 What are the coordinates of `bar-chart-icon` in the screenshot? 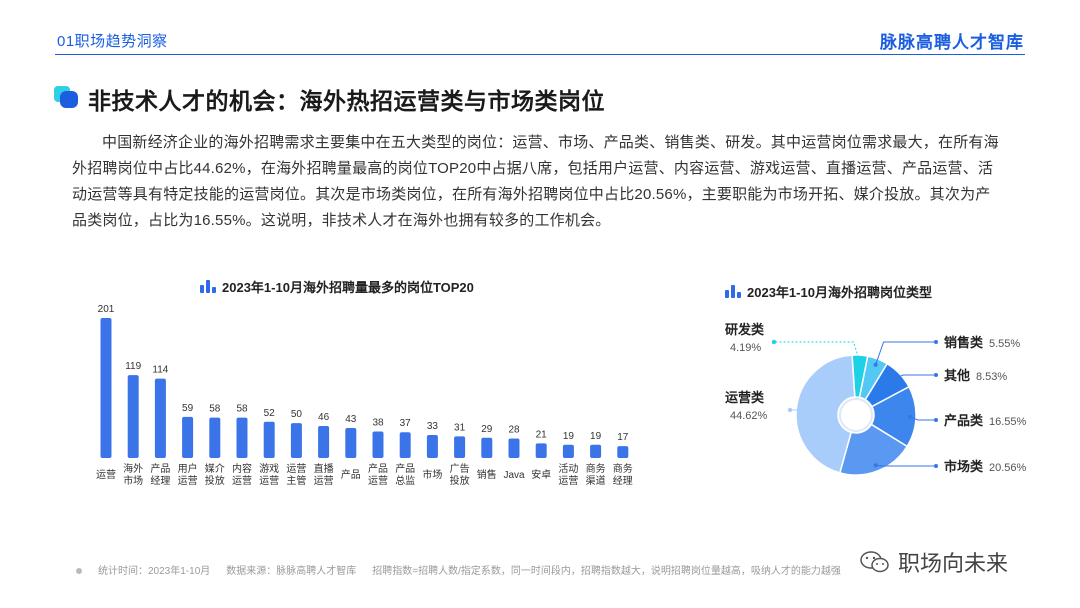 It's located at (208, 286).